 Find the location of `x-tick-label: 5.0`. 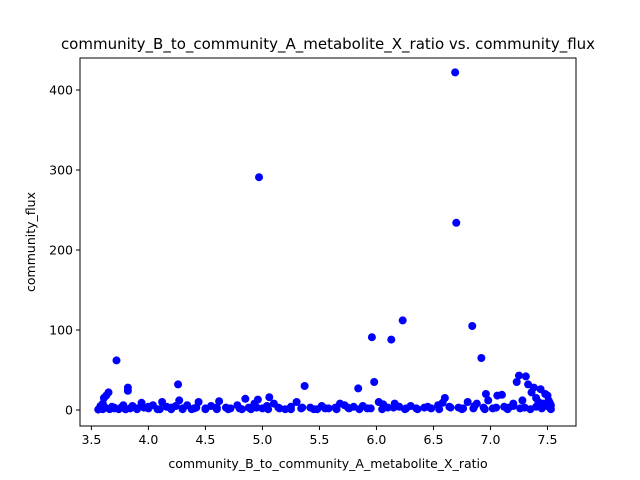

x-tick-label: 5.0 is located at coordinates (262, 439).